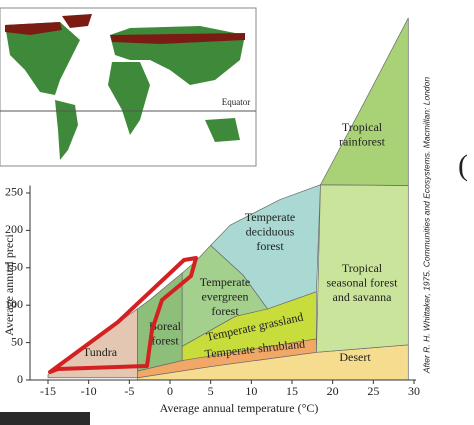 The height and width of the screenshot is (425, 474). What do you see at coordinates (251, 391) in the screenshot?
I see `x-tick-label: 10` at bounding box center [251, 391].